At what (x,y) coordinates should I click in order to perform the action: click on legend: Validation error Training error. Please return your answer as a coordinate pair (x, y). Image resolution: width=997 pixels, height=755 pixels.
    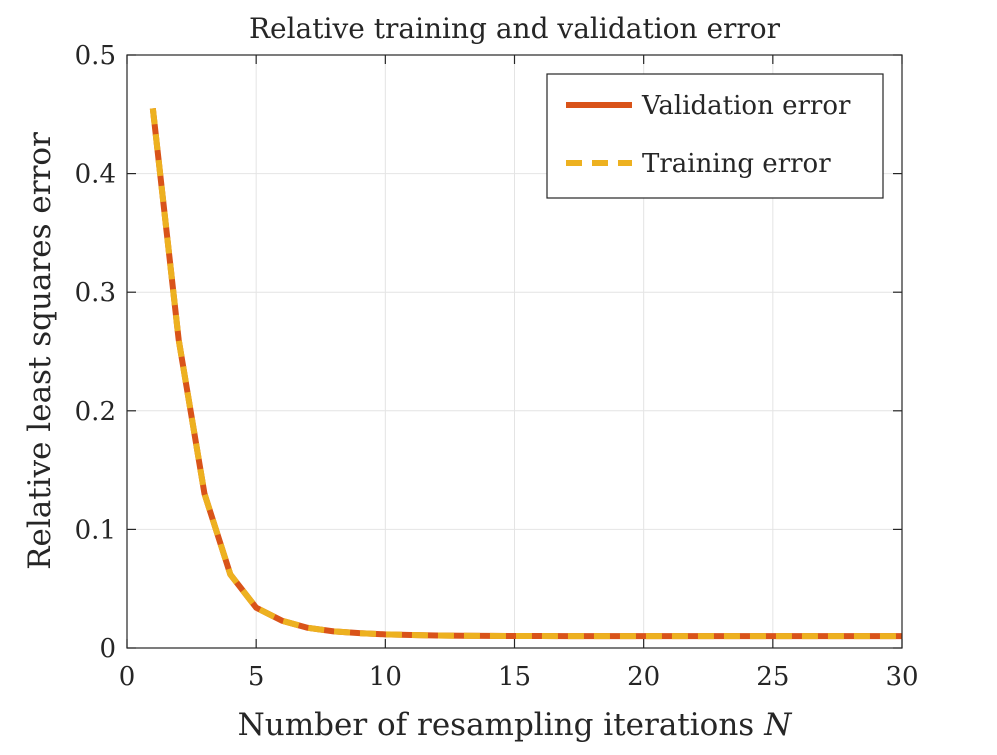
    Looking at the image, I should click on (715, 136).